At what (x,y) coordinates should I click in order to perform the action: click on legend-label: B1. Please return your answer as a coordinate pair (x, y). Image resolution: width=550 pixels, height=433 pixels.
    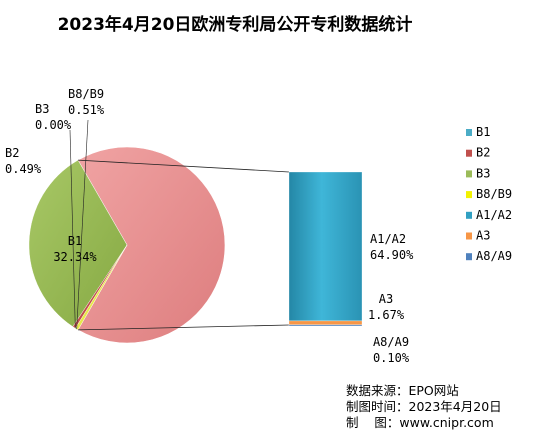
    Looking at the image, I should click on (483, 132).